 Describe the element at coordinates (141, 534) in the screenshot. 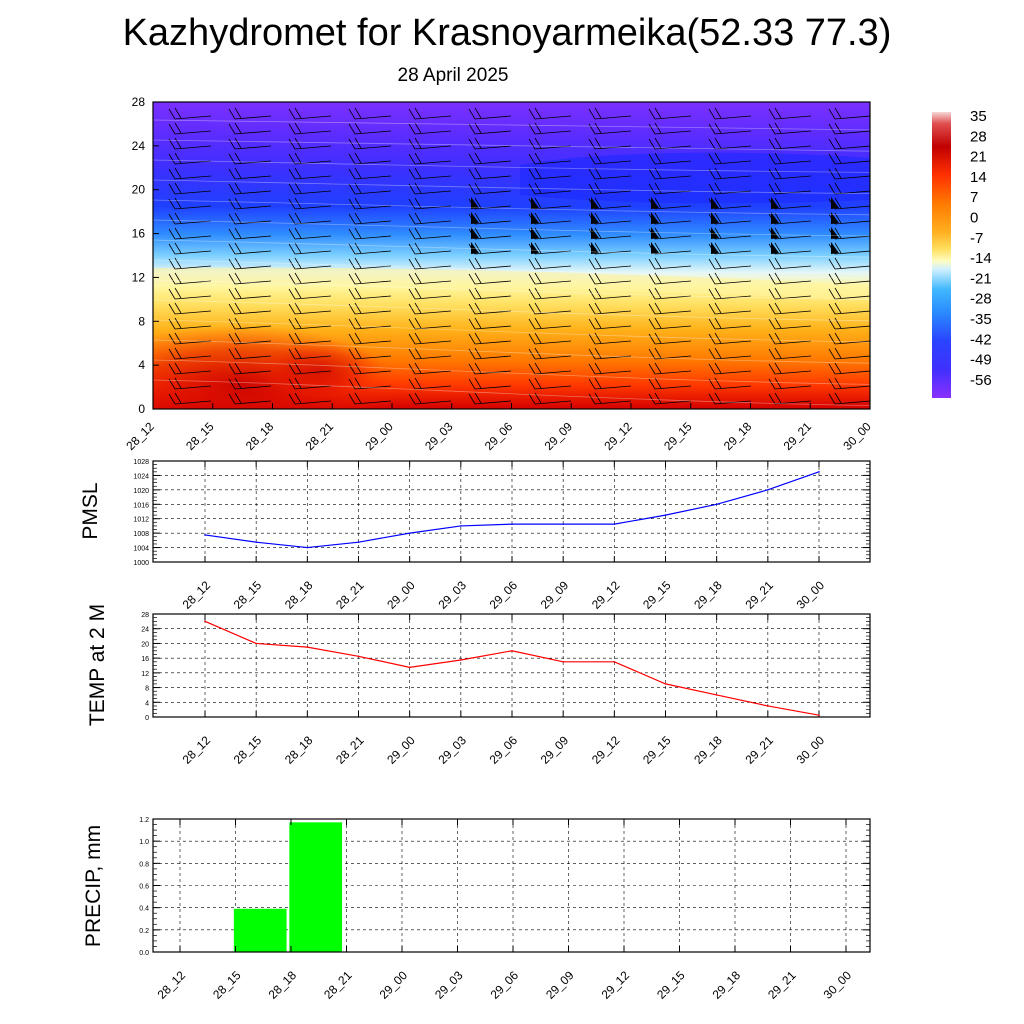

I see `ytick-label: 1008` at that location.